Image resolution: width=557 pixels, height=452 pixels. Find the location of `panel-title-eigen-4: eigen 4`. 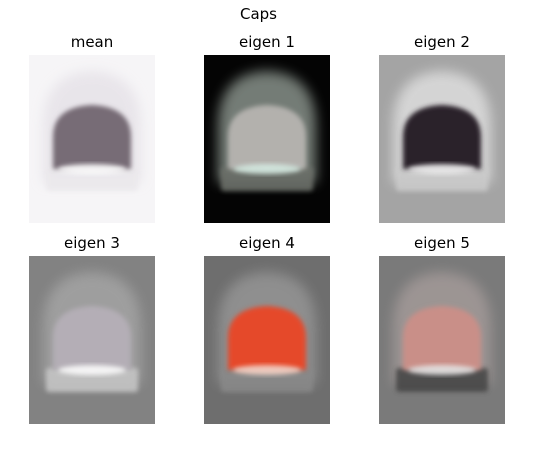

panel-title-eigen-4: eigen 4 is located at coordinates (267, 243).